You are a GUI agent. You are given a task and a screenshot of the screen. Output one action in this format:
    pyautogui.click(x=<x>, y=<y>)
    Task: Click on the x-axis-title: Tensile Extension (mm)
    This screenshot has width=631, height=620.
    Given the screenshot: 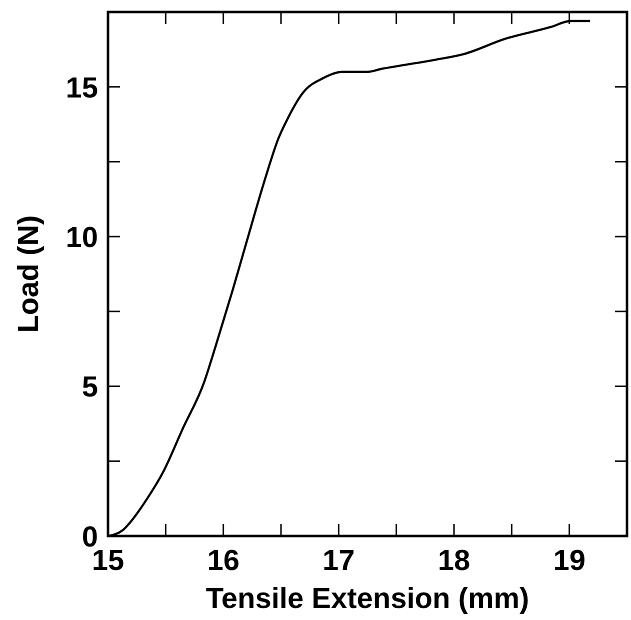 What is the action you would take?
    pyautogui.click(x=368, y=599)
    